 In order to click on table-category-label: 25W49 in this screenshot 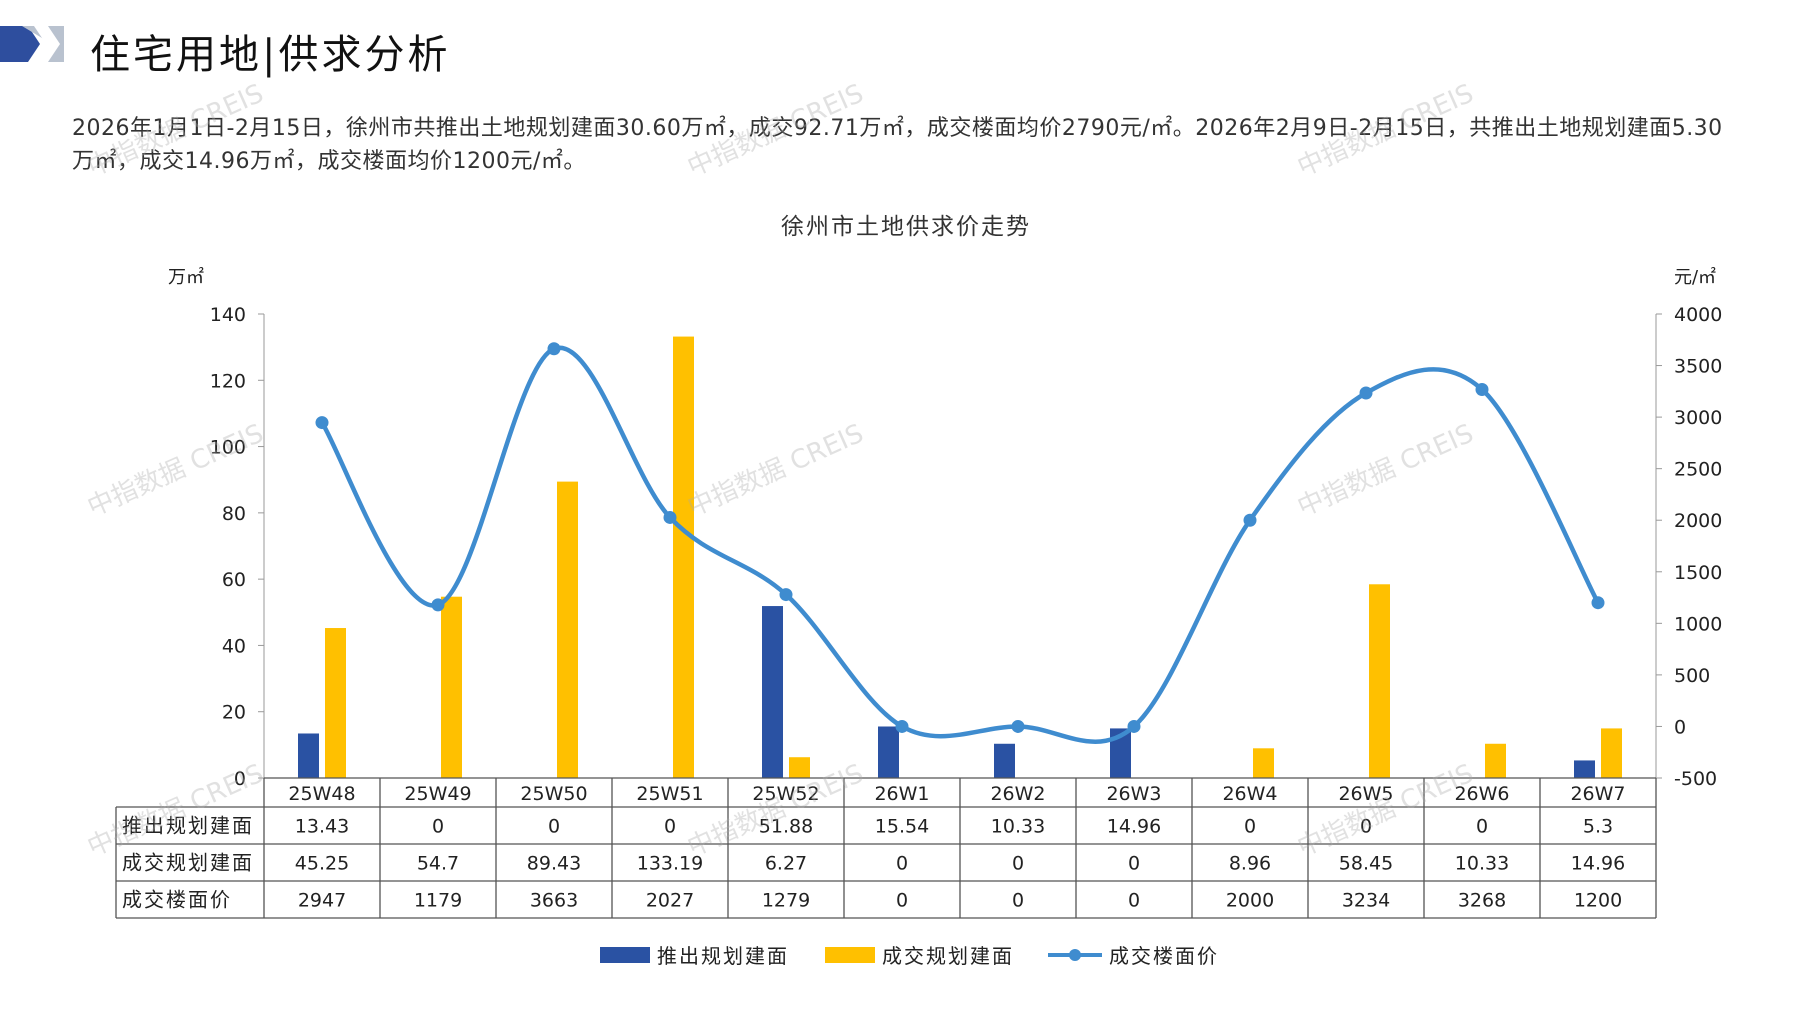, I will do `click(437, 794)`.